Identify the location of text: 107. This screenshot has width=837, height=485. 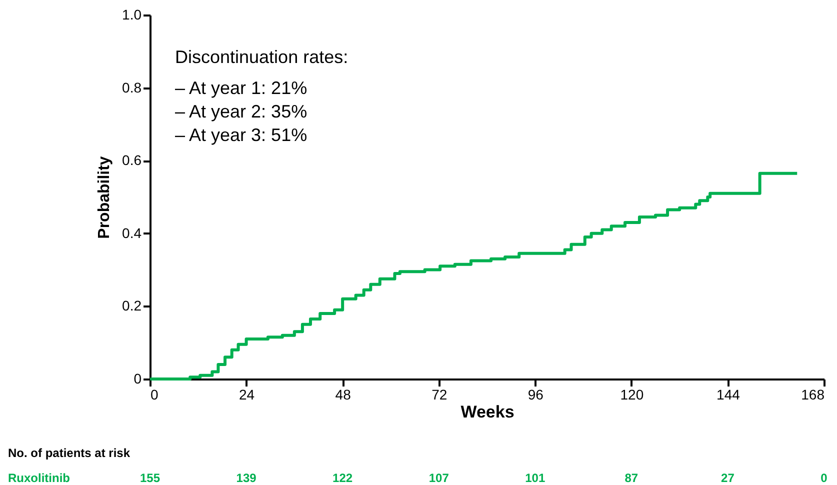
(439, 478).